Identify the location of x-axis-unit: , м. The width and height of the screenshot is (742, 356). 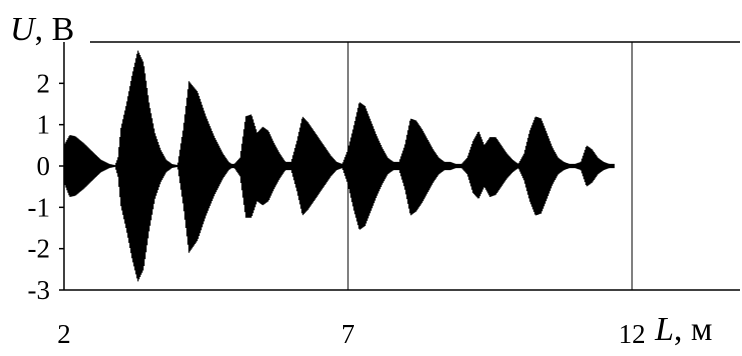
(693, 329).